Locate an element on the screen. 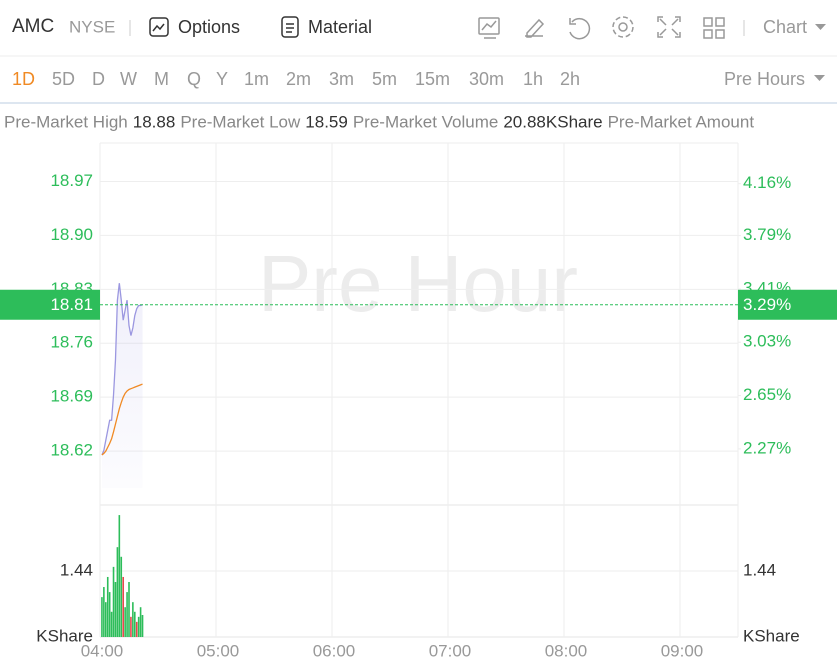 This screenshot has width=837, height=670. current-price-label: 18.81 is located at coordinates (71, 304).